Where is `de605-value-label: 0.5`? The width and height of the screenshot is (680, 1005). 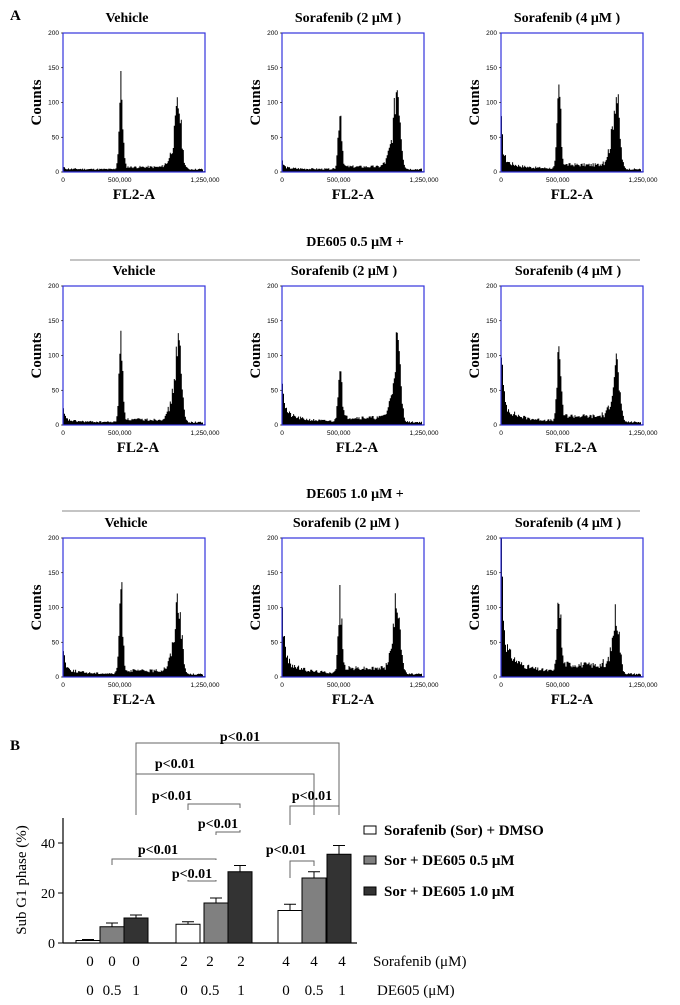 de605-value-label: 0.5 is located at coordinates (314, 991).